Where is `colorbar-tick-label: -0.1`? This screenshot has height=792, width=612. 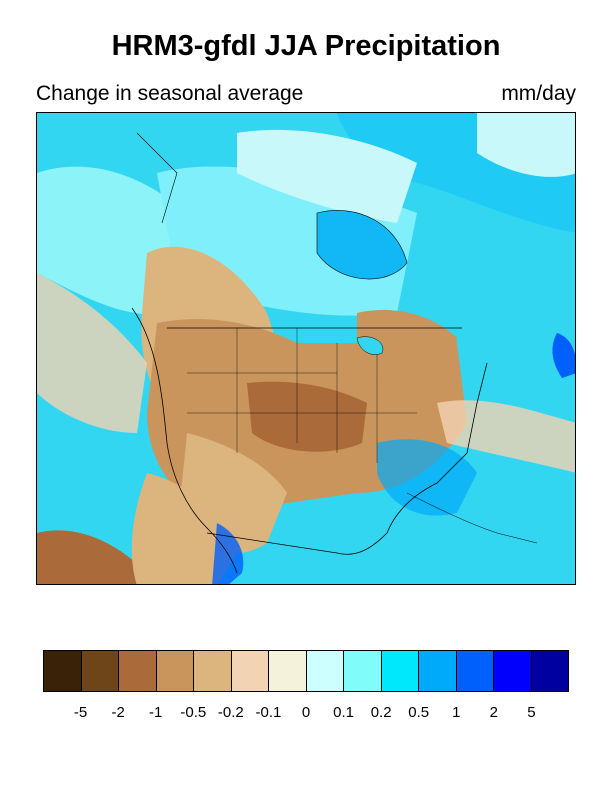 colorbar-tick-label: -0.1 is located at coordinates (268, 712).